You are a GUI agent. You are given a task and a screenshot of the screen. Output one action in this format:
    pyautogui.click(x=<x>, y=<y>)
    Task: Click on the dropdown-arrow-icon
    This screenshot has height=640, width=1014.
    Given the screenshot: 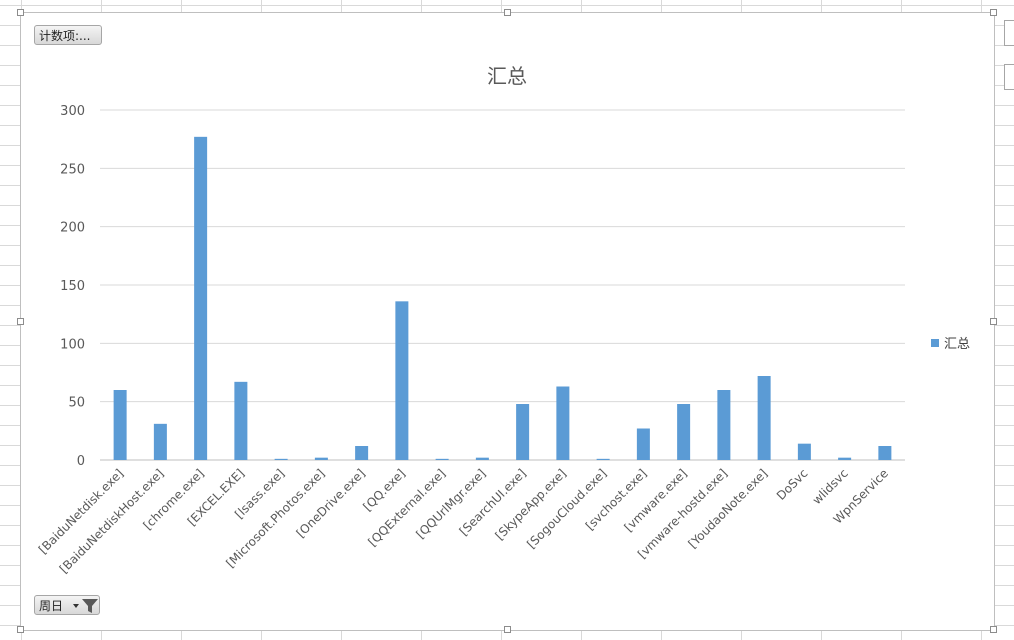 What is the action you would take?
    pyautogui.click(x=76, y=606)
    